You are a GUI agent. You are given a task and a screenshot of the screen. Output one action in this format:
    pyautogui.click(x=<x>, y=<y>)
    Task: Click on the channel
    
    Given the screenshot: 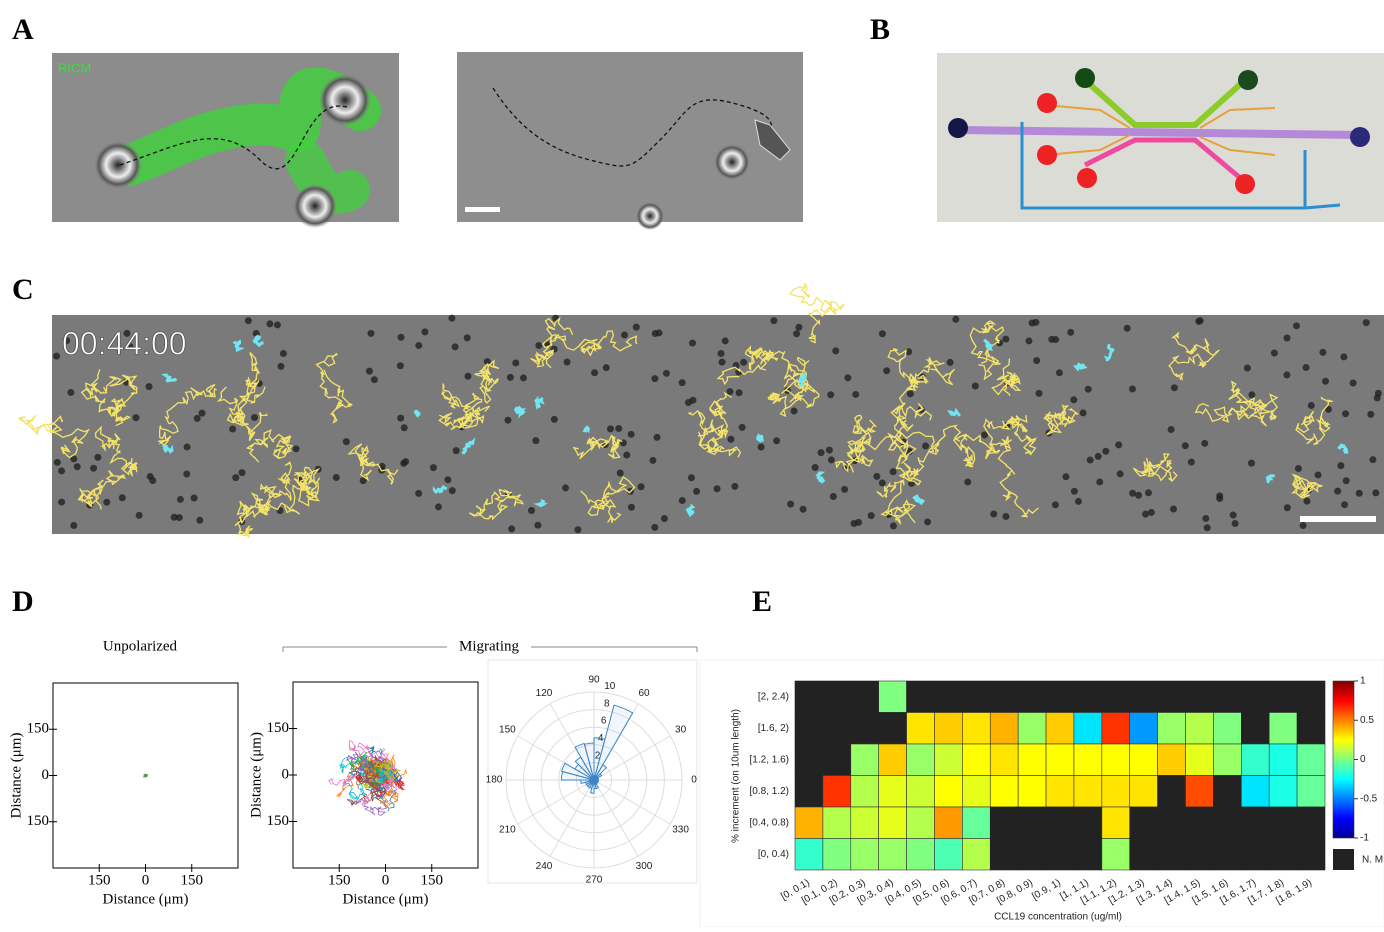 What is the action you would take?
    pyautogui.click(x=1165, y=160)
    